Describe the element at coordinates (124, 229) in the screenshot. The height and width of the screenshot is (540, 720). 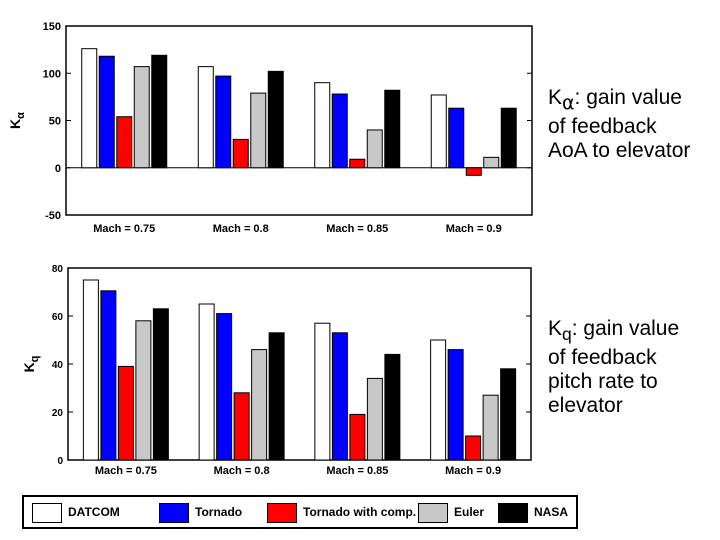
I see `kalpha-category-label: Mach = 0.75` at that location.